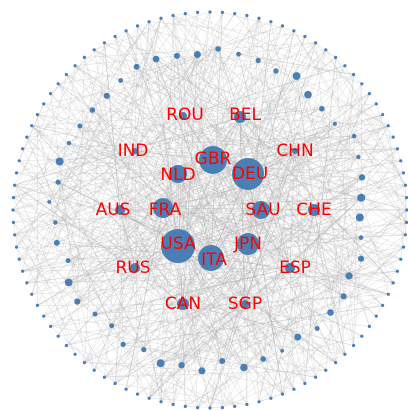 Image resolution: width=408 pixels, height=410 pixels. Describe the element at coordinates (214, 260) in the screenshot. I see `node-label: ITA` at that location.